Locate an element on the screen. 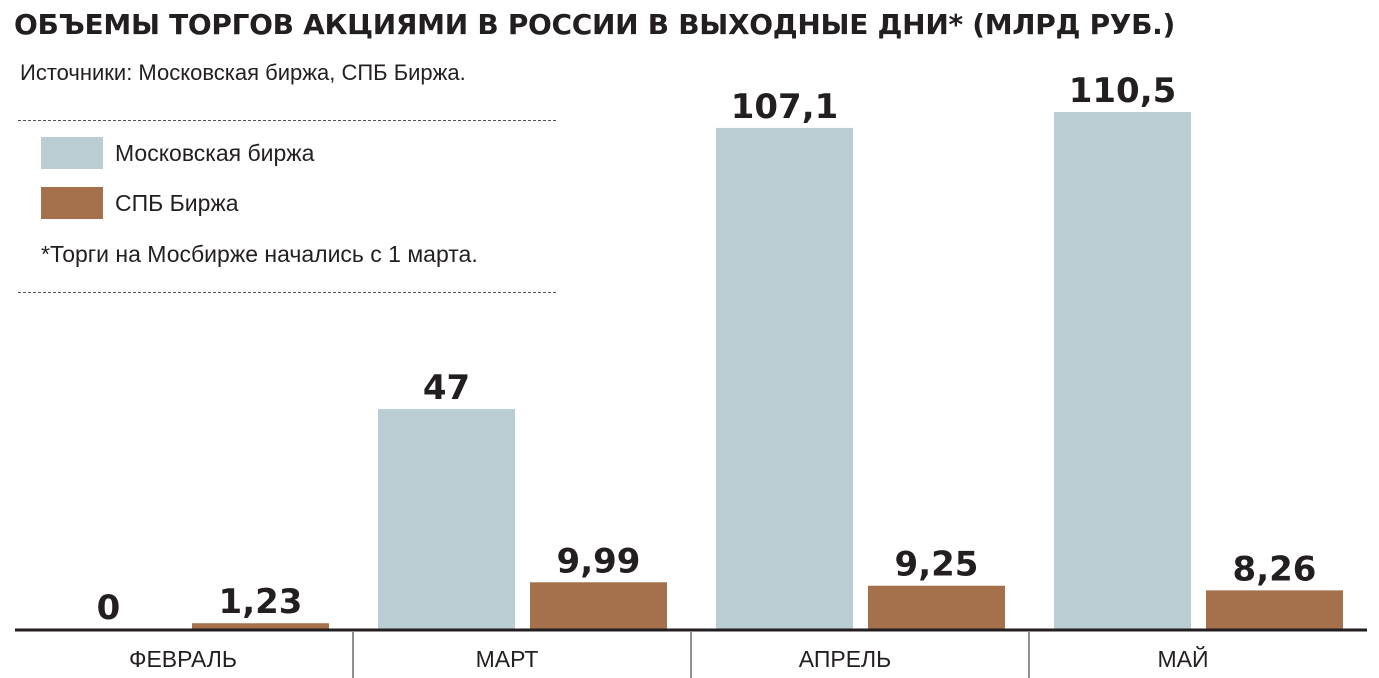 The width and height of the screenshot is (1379, 678). legend-swatch-spb is located at coordinates (72, 203).